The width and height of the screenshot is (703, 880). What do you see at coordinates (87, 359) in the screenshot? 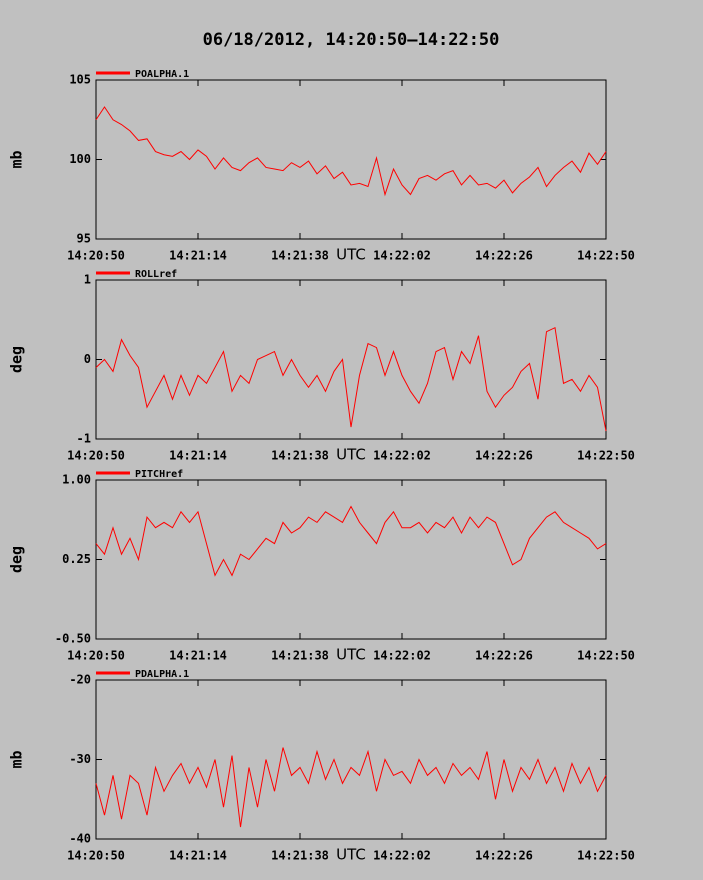
I see `y-tick-label: 0` at bounding box center [87, 359].